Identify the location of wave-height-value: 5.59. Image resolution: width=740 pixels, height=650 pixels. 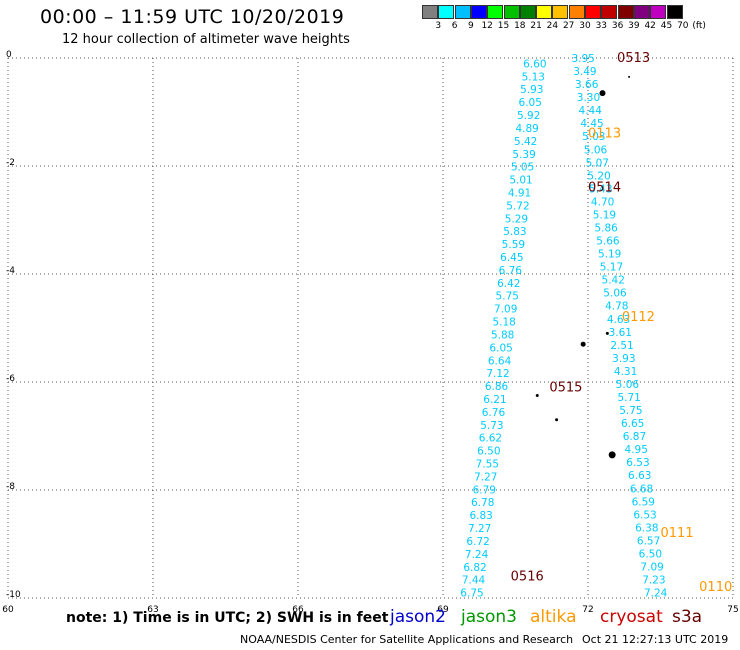
(513, 245).